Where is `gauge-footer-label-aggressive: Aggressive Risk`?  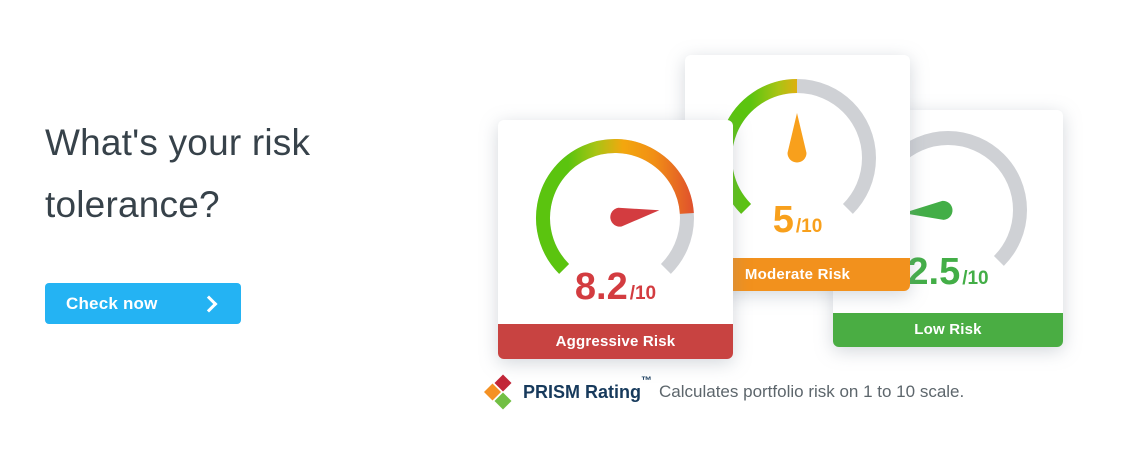 gauge-footer-label-aggressive: Aggressive Risk is located at coordinates (615, 341).